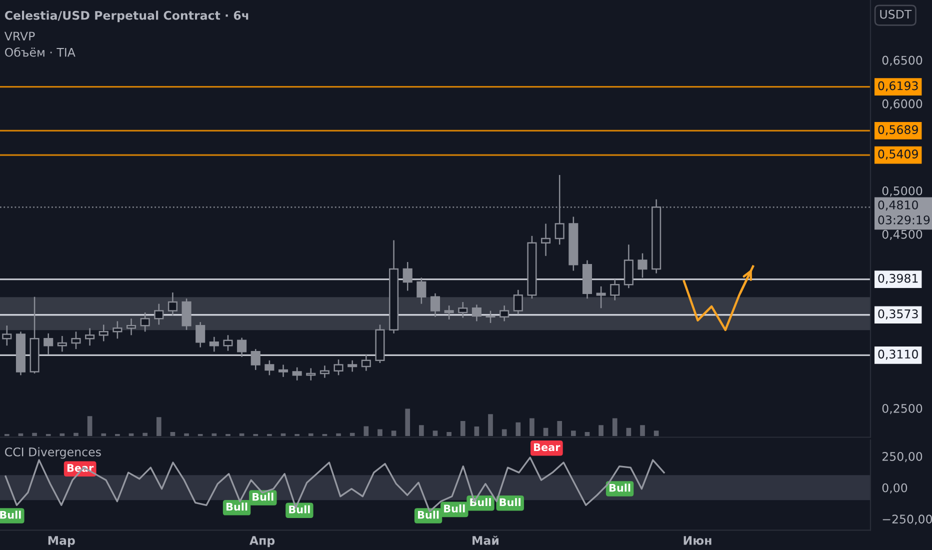 The height and width of the screenshot is (550, 932). I want to click on x-tick-label: Май, so click(485, 540).